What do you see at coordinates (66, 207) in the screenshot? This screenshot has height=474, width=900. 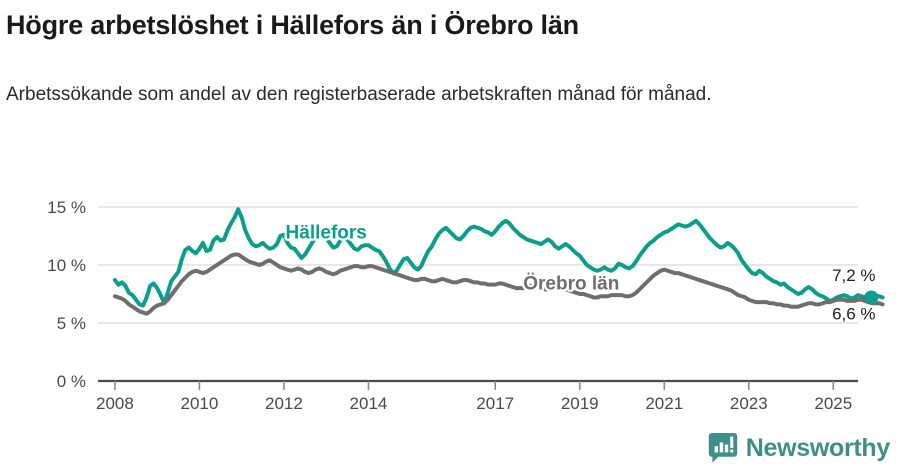 I see `y-axis-tick-label: 15 %` at bounding box center [66, 207].